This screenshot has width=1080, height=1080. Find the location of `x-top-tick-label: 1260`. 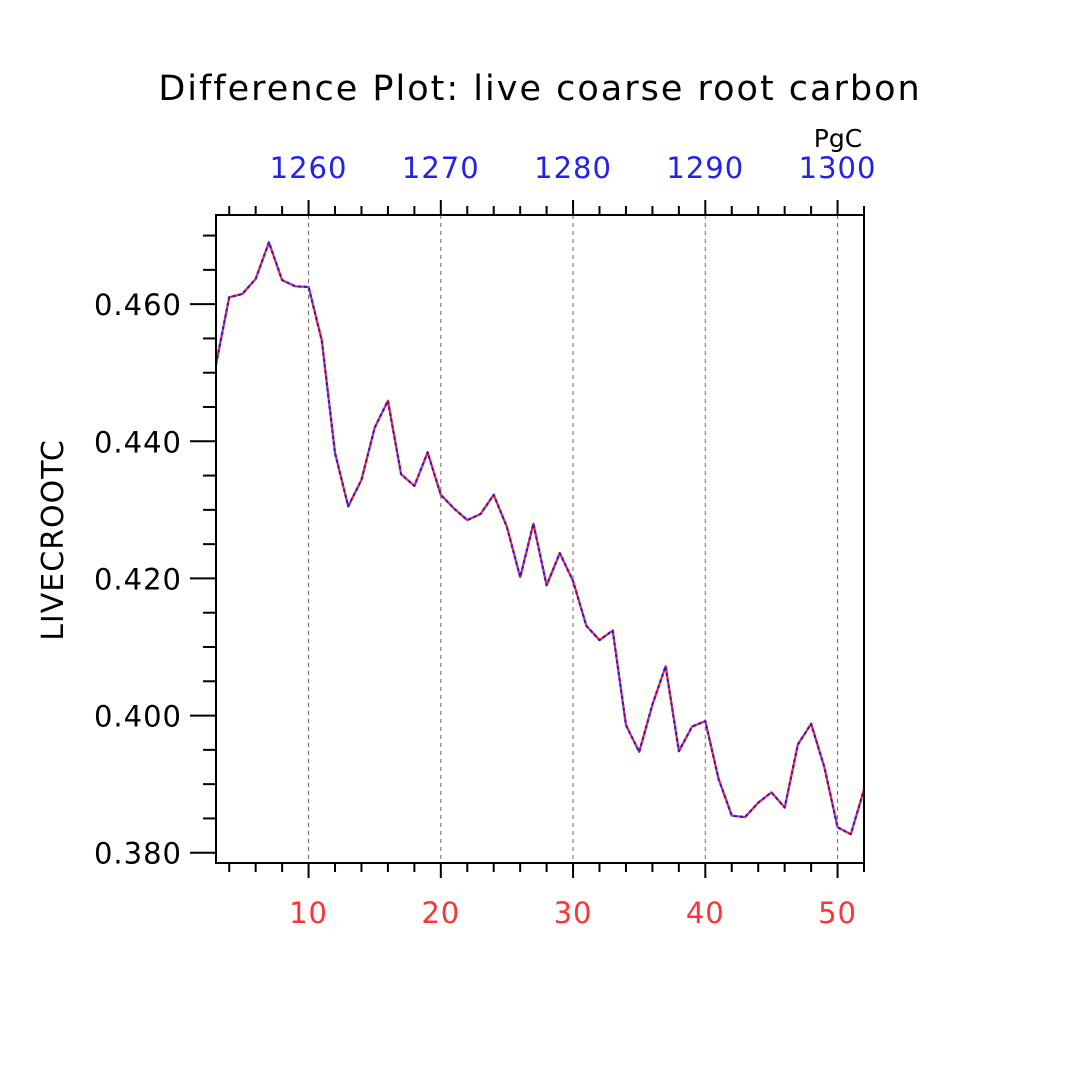

x-top-tick-label: 1260 is located at coordinates (309, 168).